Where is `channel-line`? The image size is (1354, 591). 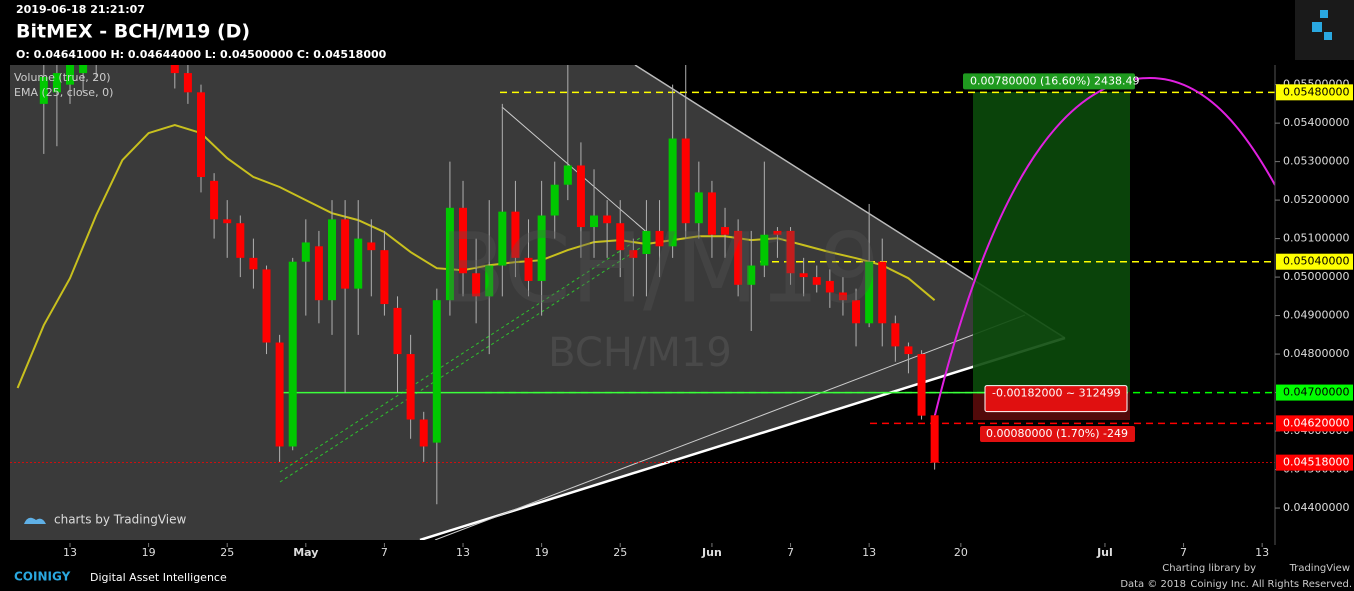 channel-line is located at coordinates (576, 171).